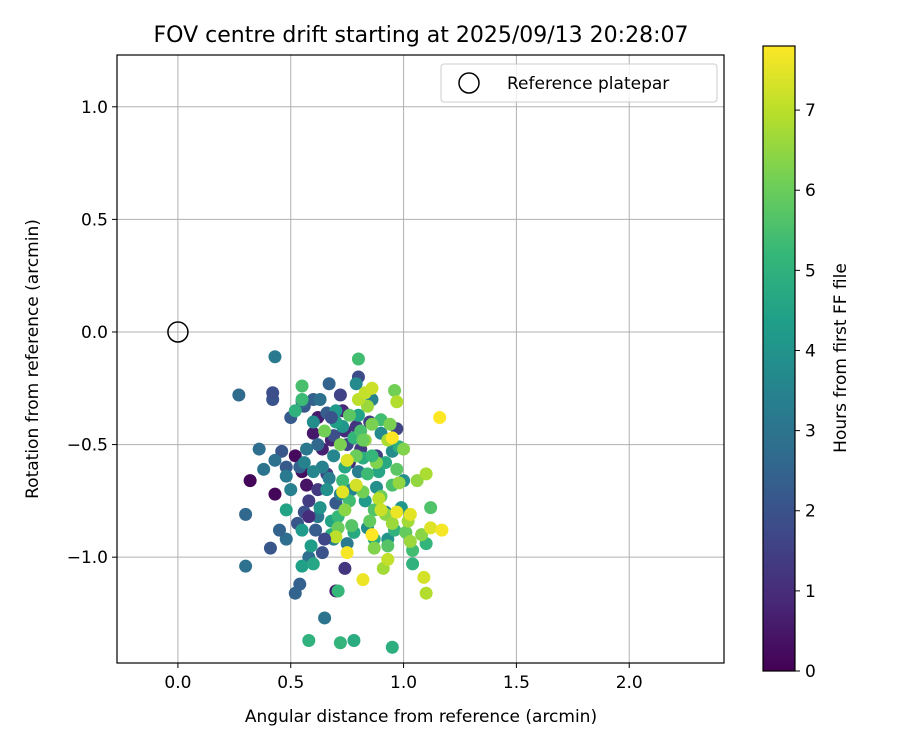 This screenshot has width=900, height=750. What do you see at coordinates (810, 351) in the screenshot?
I see `colorbar-tick-label: 4` at bounding box center [810, 351].